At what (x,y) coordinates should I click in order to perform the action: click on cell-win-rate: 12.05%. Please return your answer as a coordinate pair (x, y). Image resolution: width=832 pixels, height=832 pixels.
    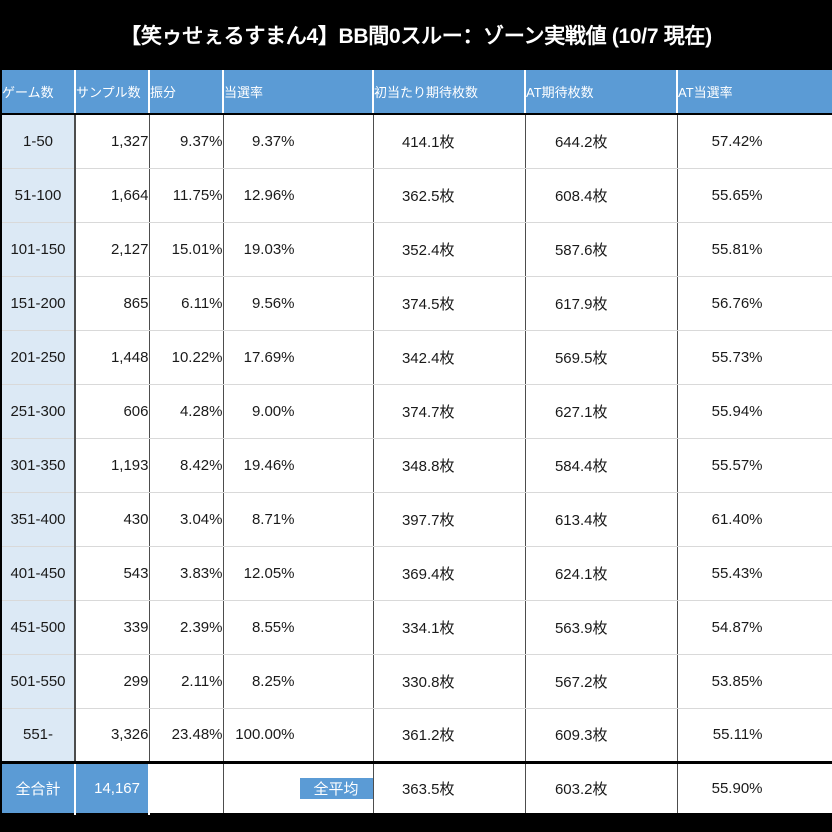
    Looking at the image, I should click on (269, 573).